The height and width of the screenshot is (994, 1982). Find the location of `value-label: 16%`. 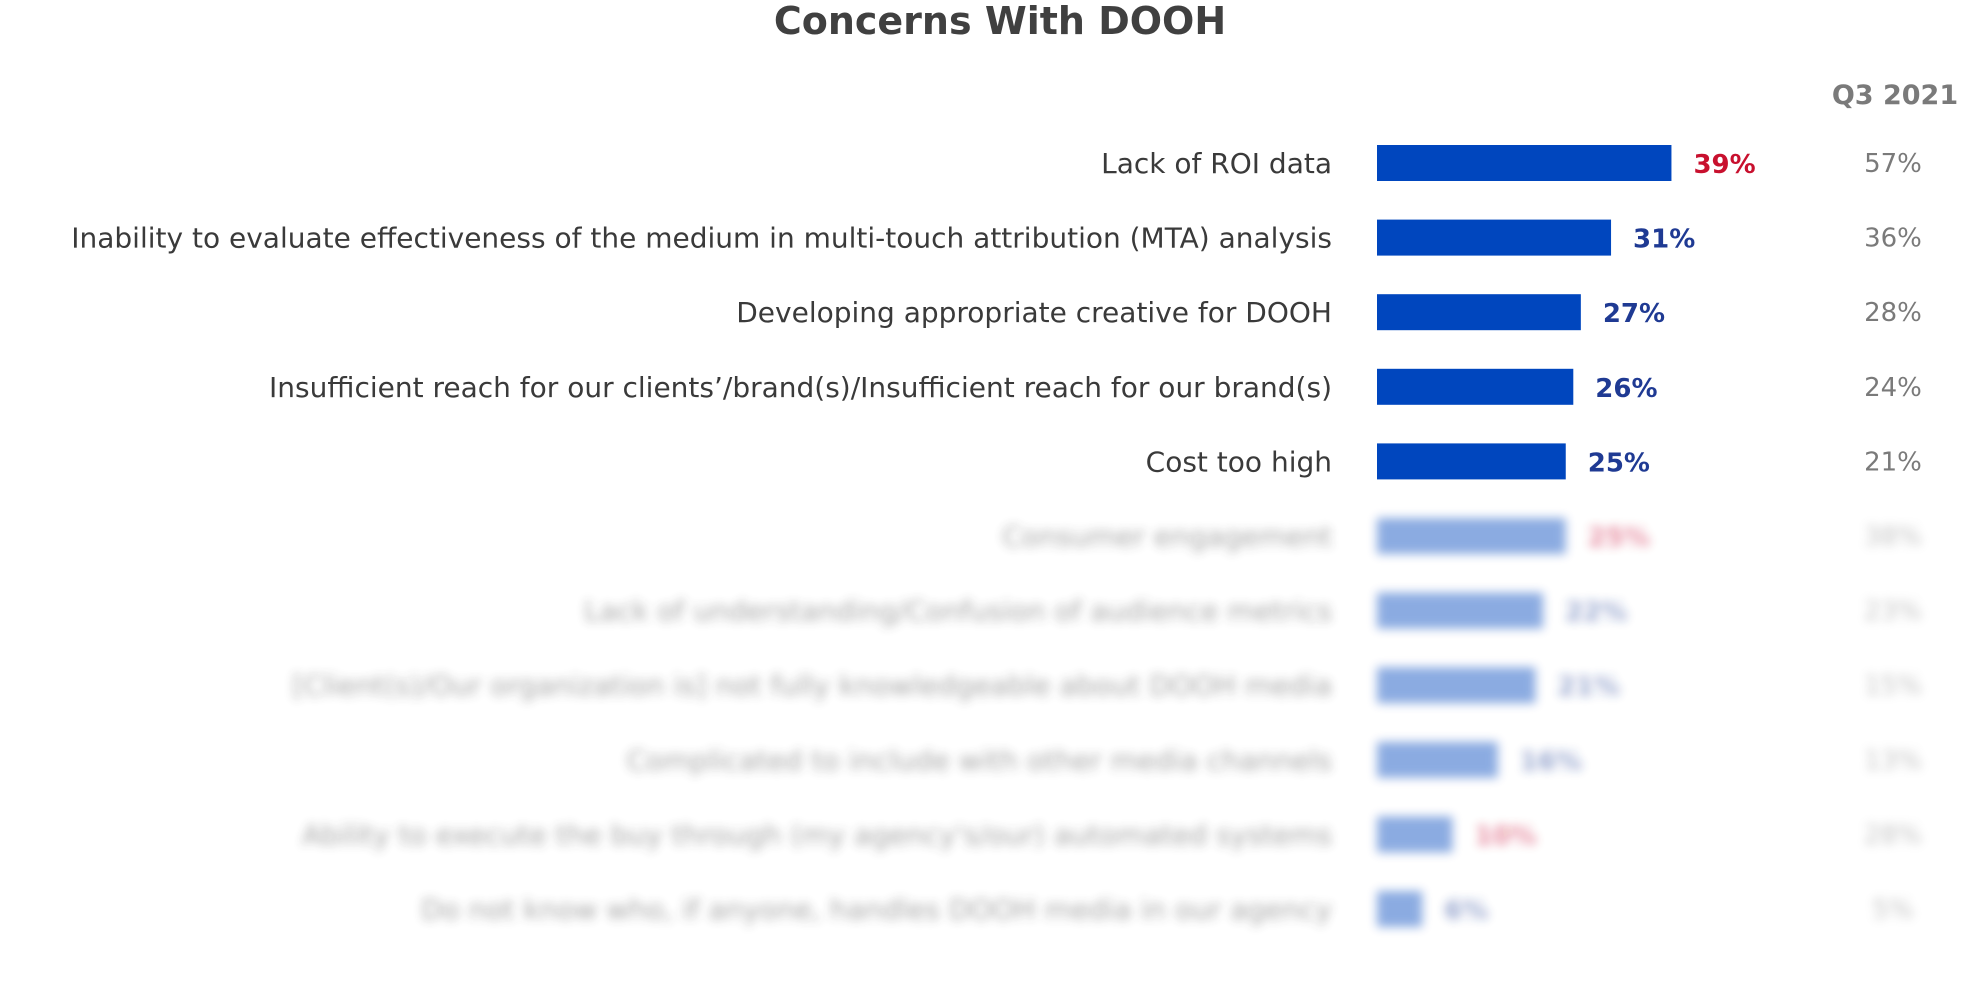

value-label: 16% is located at coordinates (1551, 762).